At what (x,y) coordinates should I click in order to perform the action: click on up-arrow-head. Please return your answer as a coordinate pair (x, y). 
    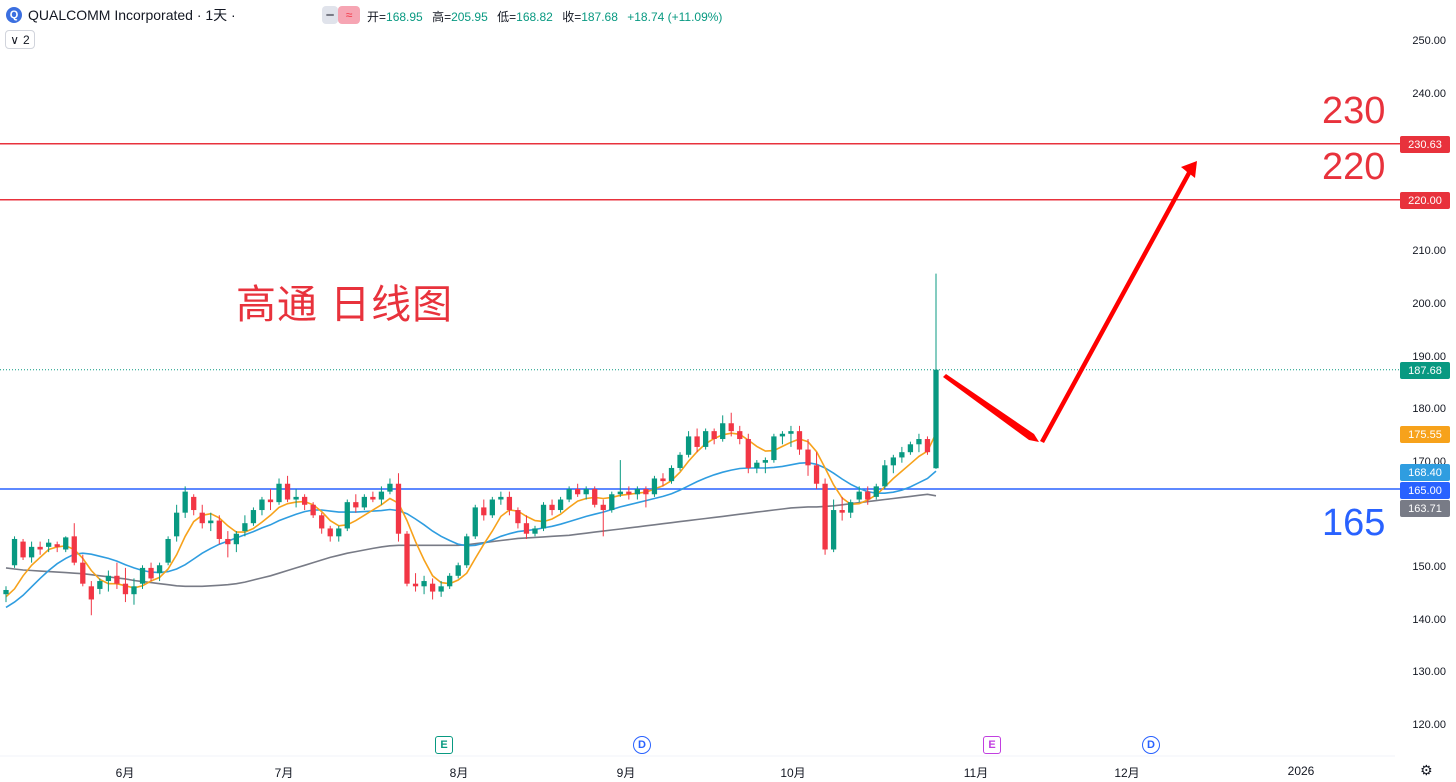
    Looking at the image, I should click on (1189, 169).